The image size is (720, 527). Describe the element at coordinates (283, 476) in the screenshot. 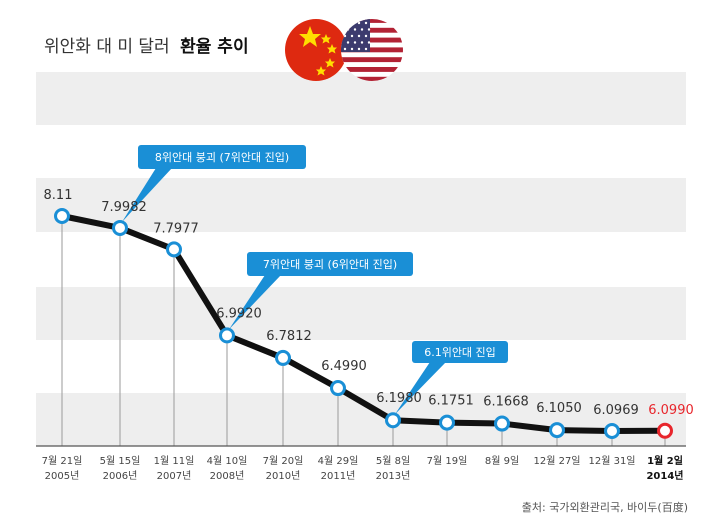

I see `x-tick-year: 2010년` at that location.